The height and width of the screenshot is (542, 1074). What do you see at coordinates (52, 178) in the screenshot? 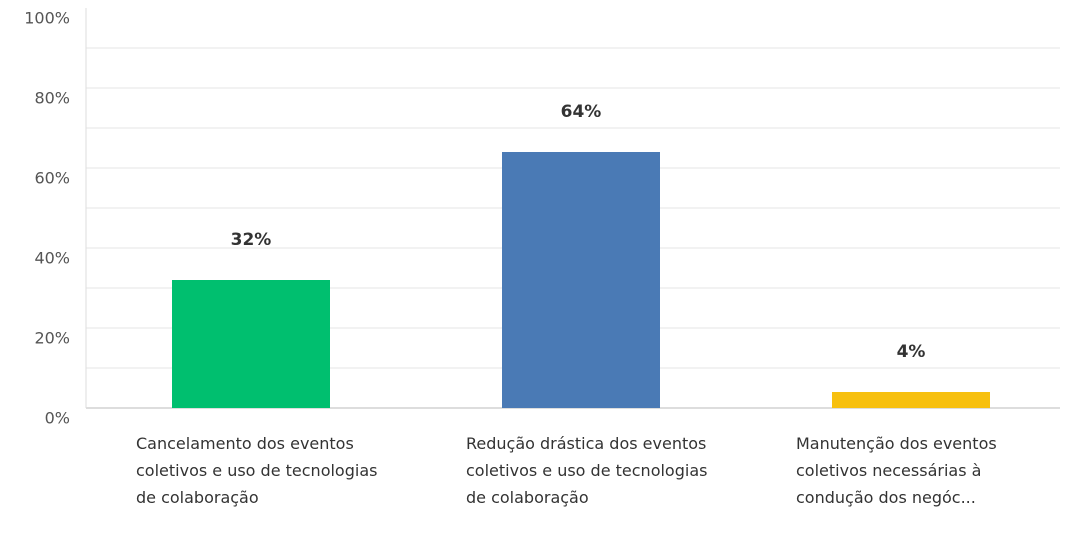
I see `y-tick-label: 60%` at bounding box center [52, 178].